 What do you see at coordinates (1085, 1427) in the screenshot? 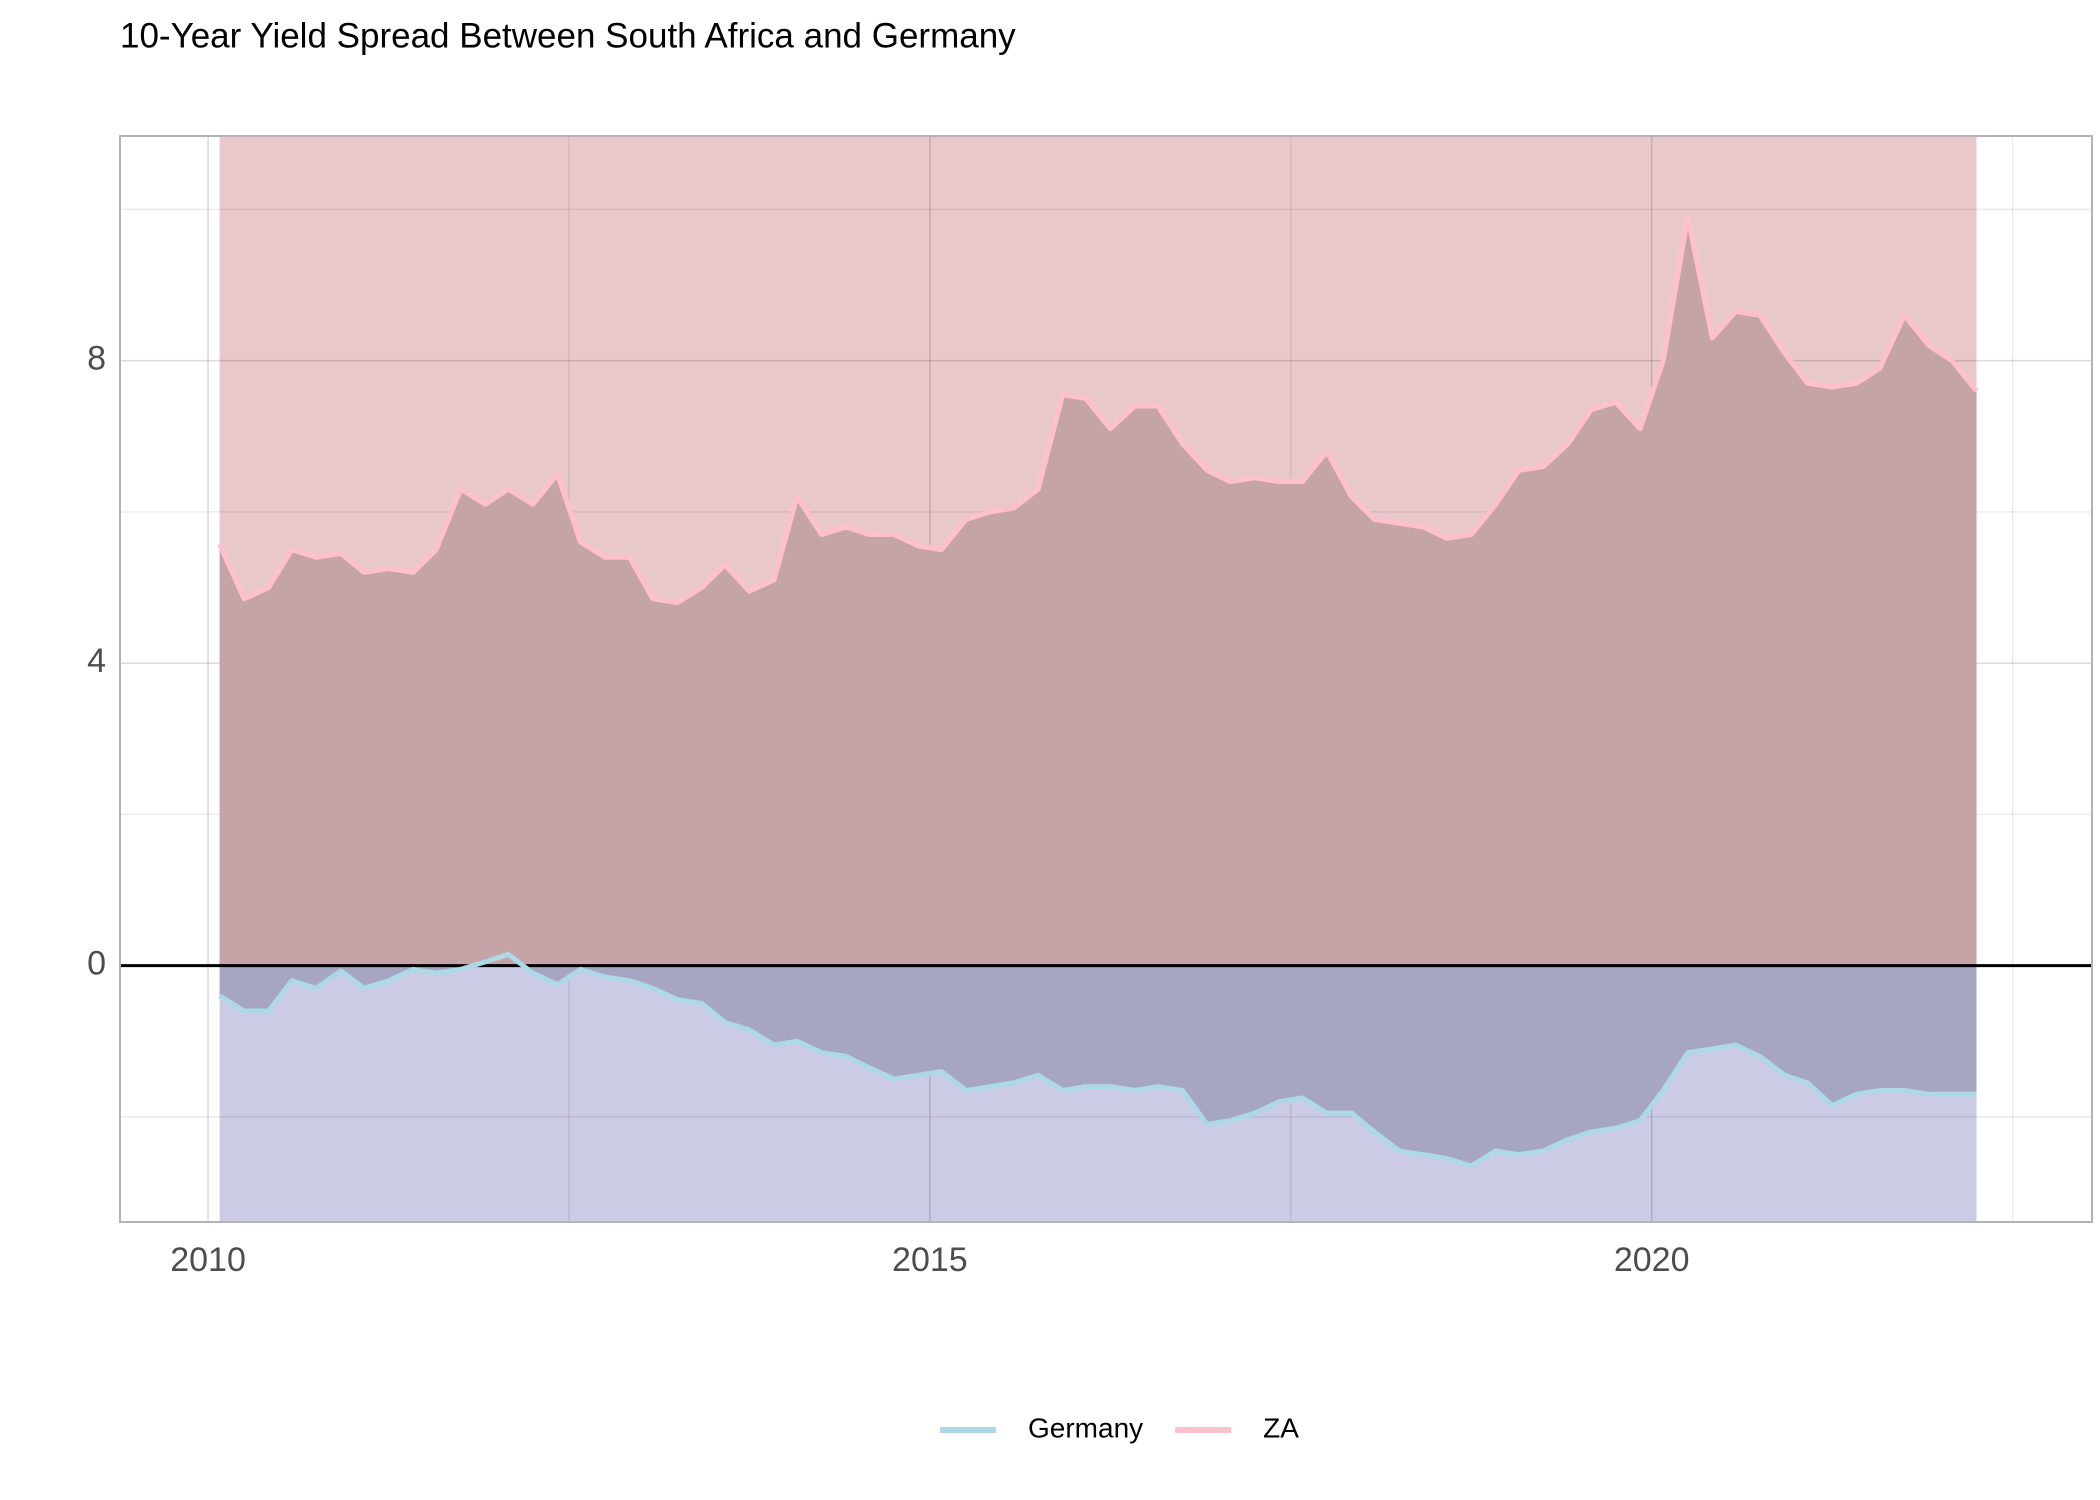
I see `legend-label: Germany` at bounding box center [1085, 1427].